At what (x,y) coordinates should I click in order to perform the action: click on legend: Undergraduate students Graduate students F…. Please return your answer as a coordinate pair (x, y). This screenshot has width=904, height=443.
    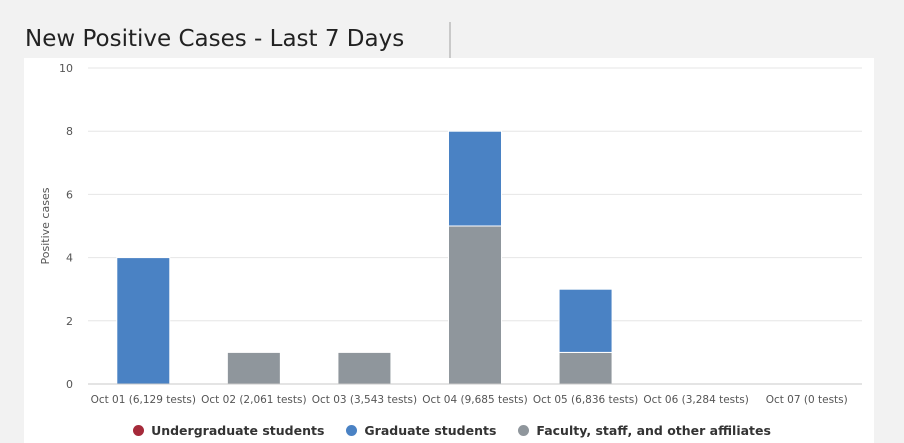
    Looking at the image, I should click on (452, 430).